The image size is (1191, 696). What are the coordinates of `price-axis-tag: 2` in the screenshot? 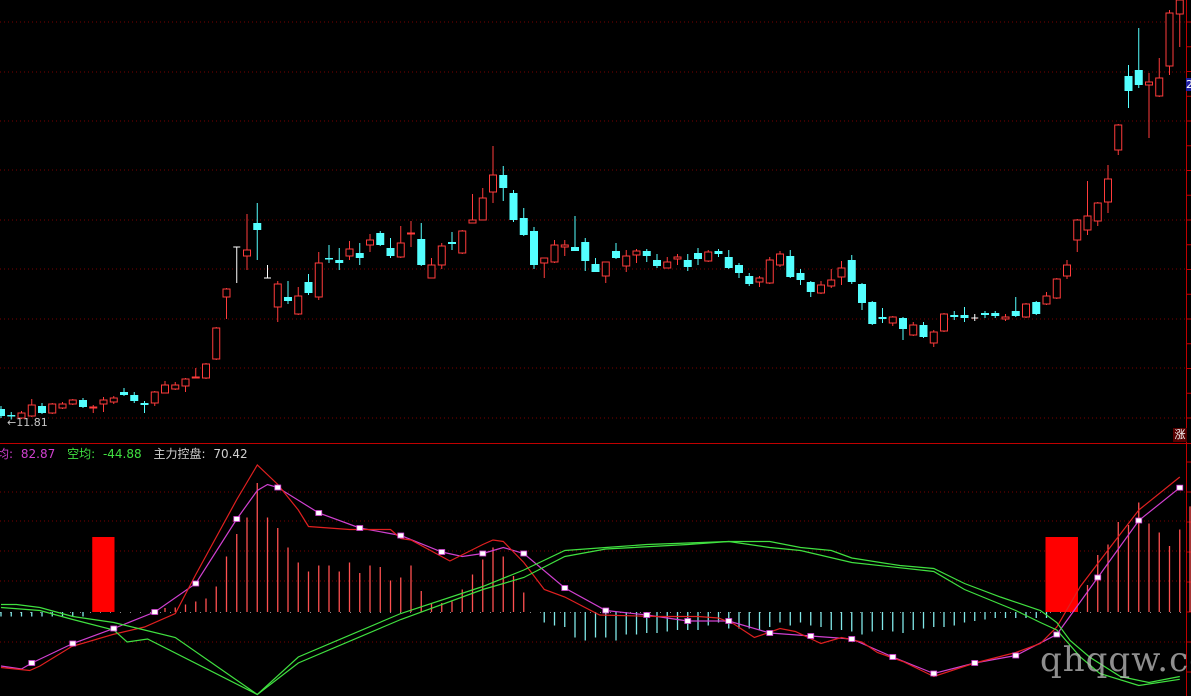 It's located at (1188, 84).